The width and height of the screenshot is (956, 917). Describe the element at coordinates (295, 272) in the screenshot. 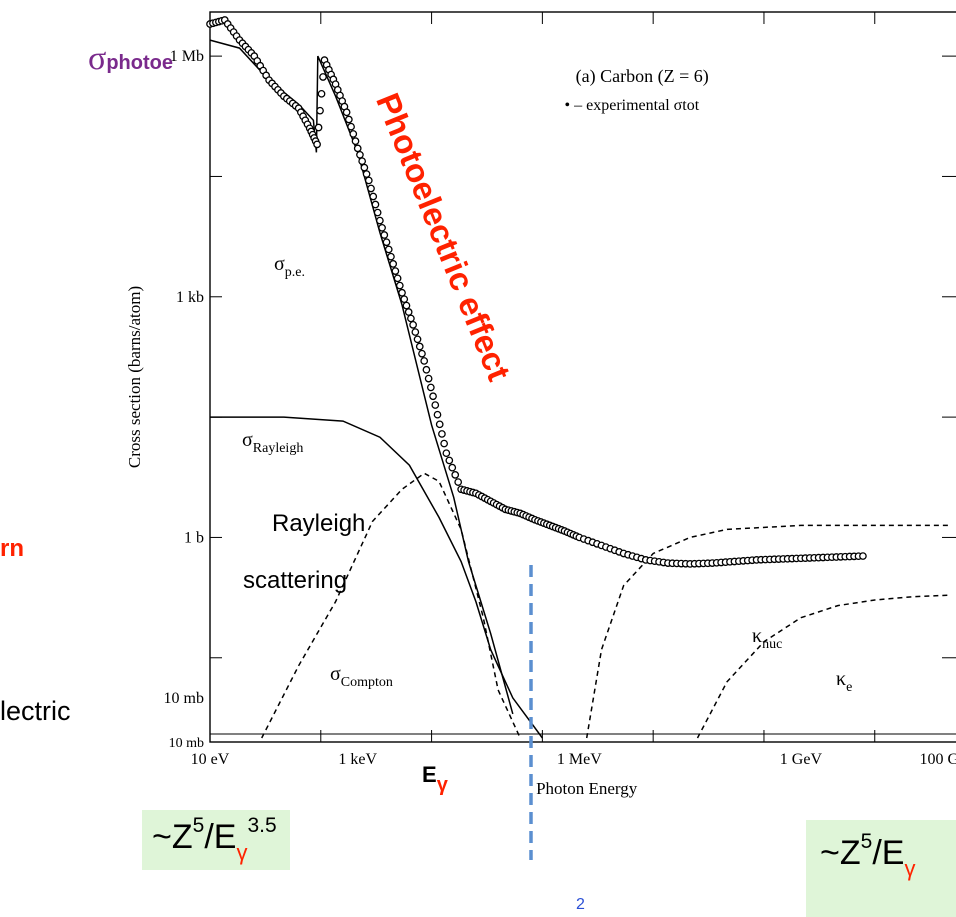

I see `label-sigma-pe-subscript: p.e.` at that location.